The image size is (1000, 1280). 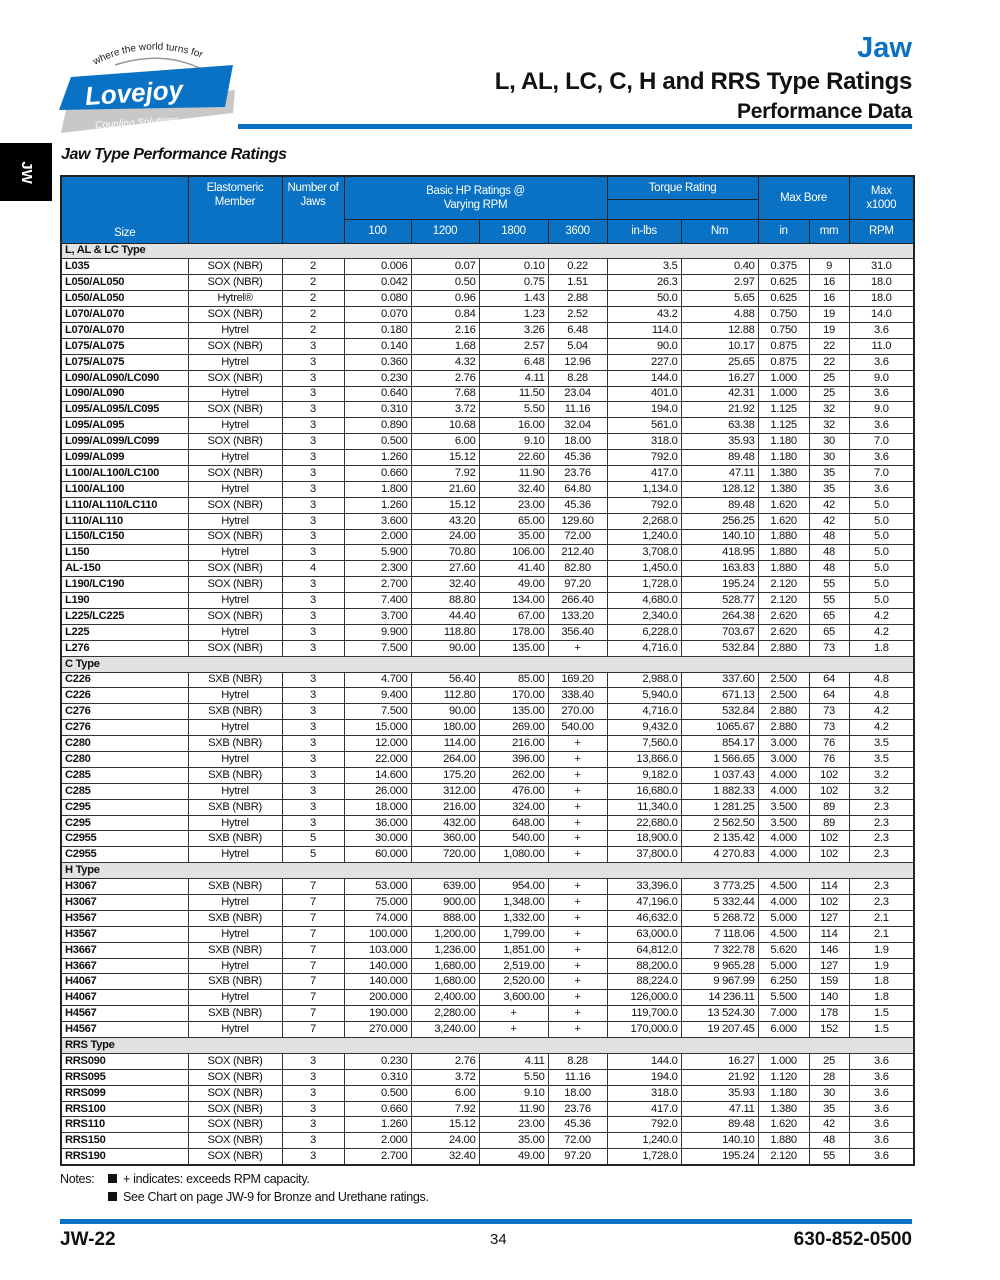 I want to click on cell-hp-1200: 312.00, so click(x=445, y=791).